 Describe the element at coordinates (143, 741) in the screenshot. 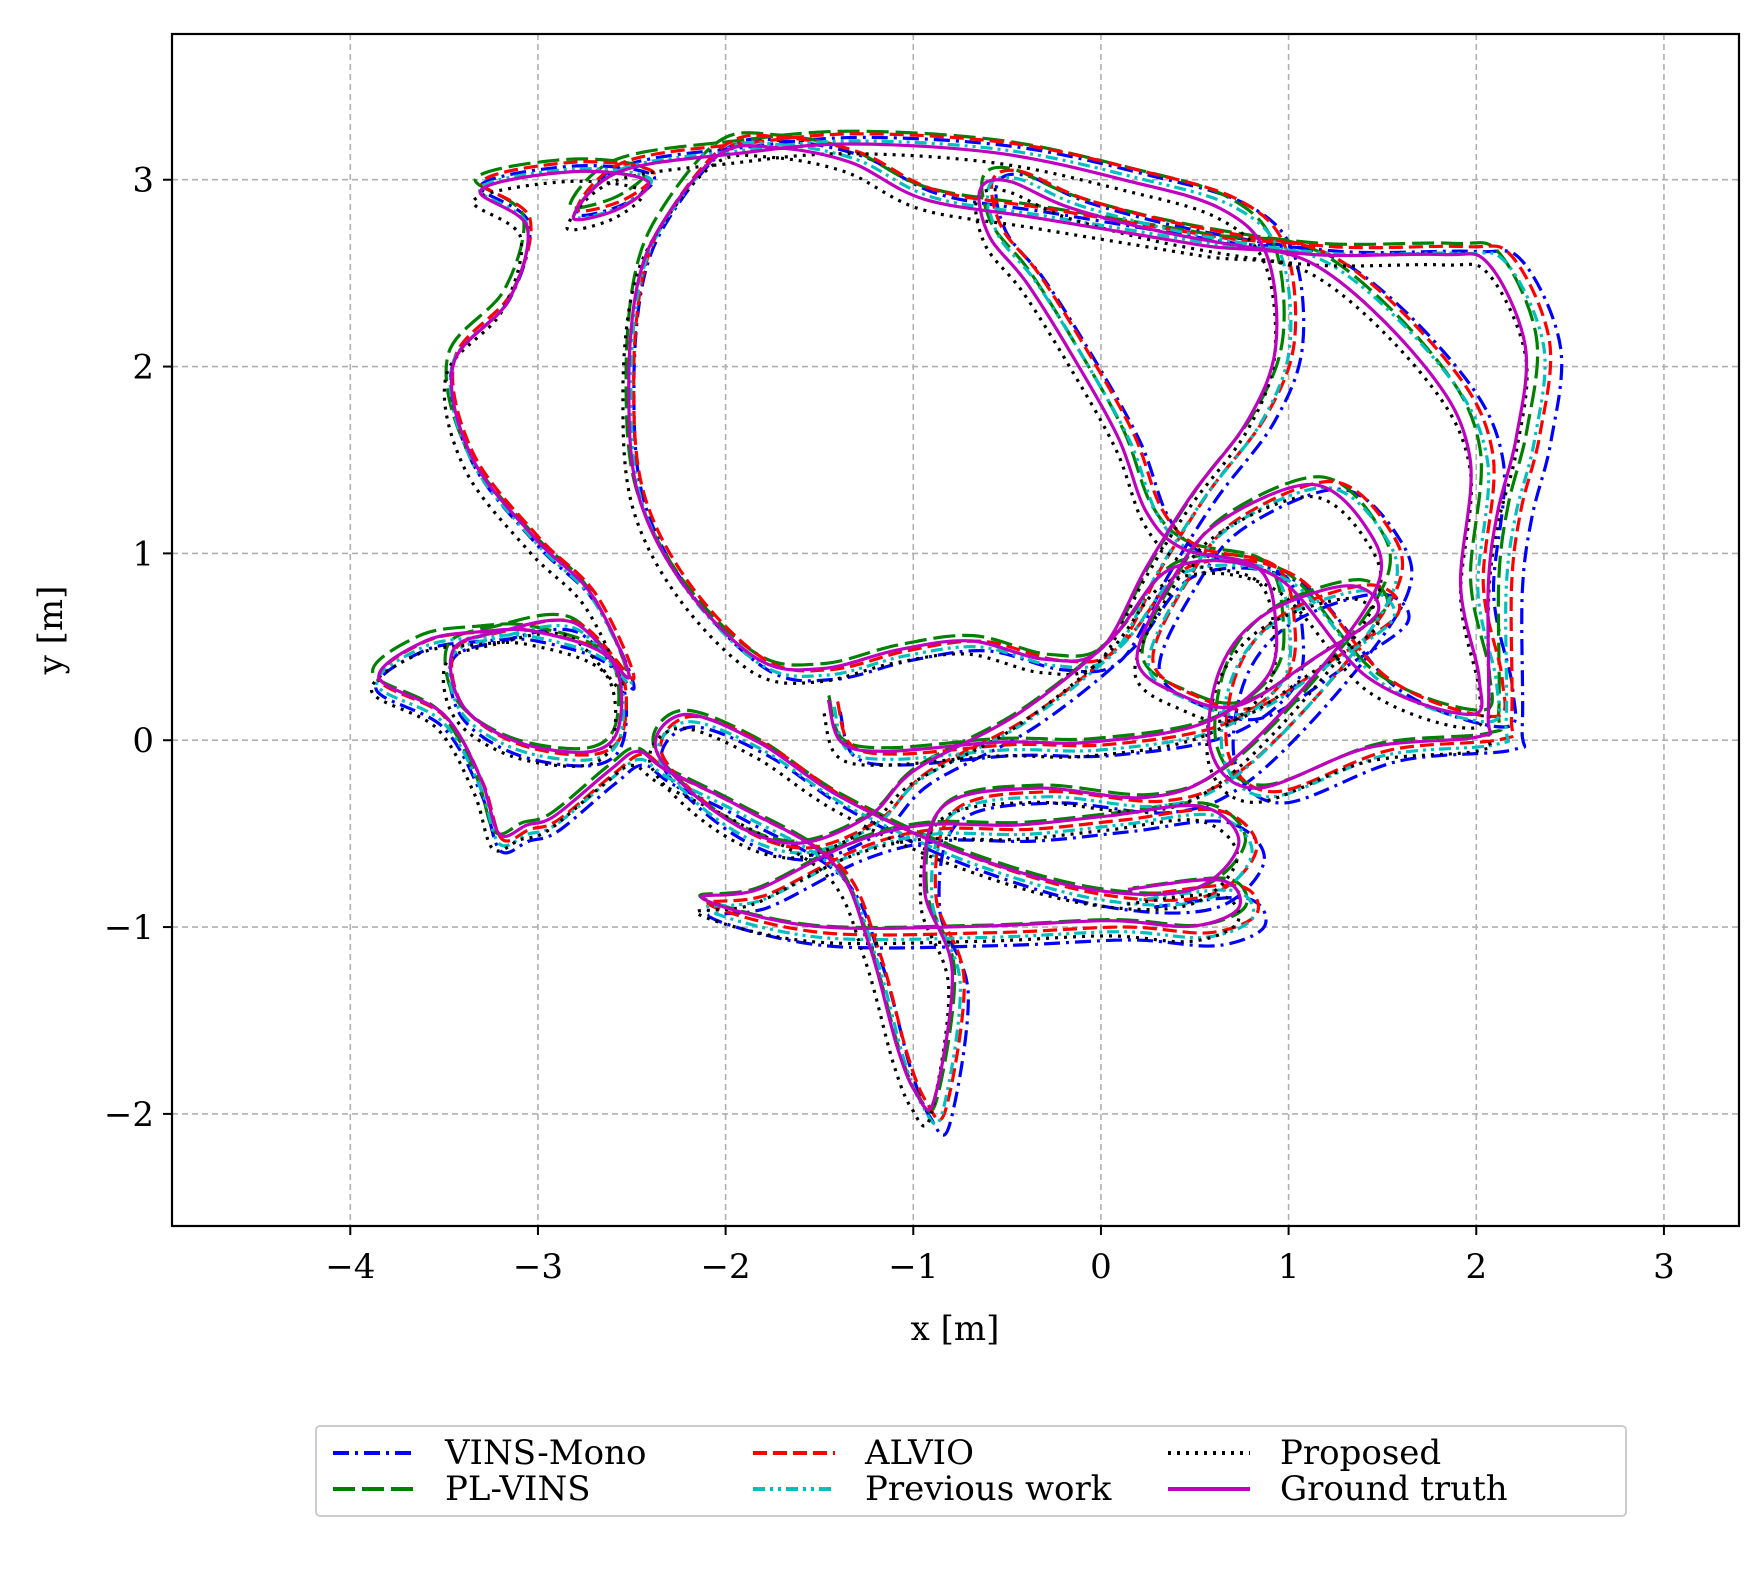

I see `y-tick-label: 0` at that location.